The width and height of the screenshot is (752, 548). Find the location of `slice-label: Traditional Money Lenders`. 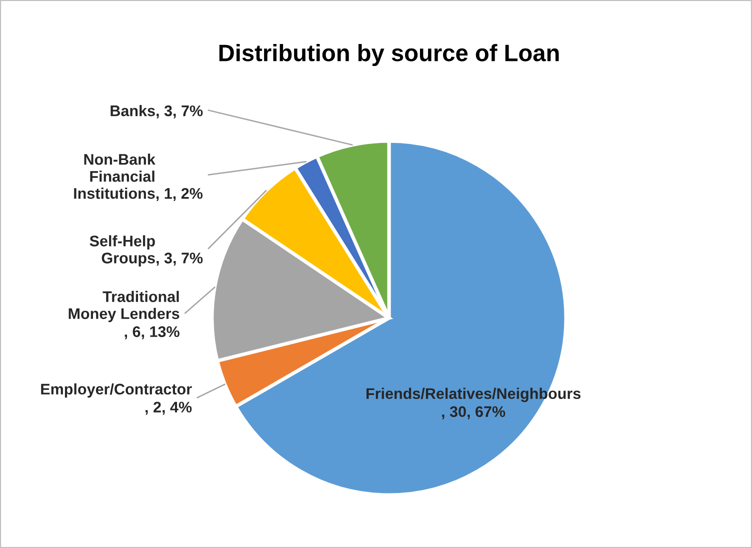

slice-label: Traditional Money Lenders is located at coordinates (124, 306).